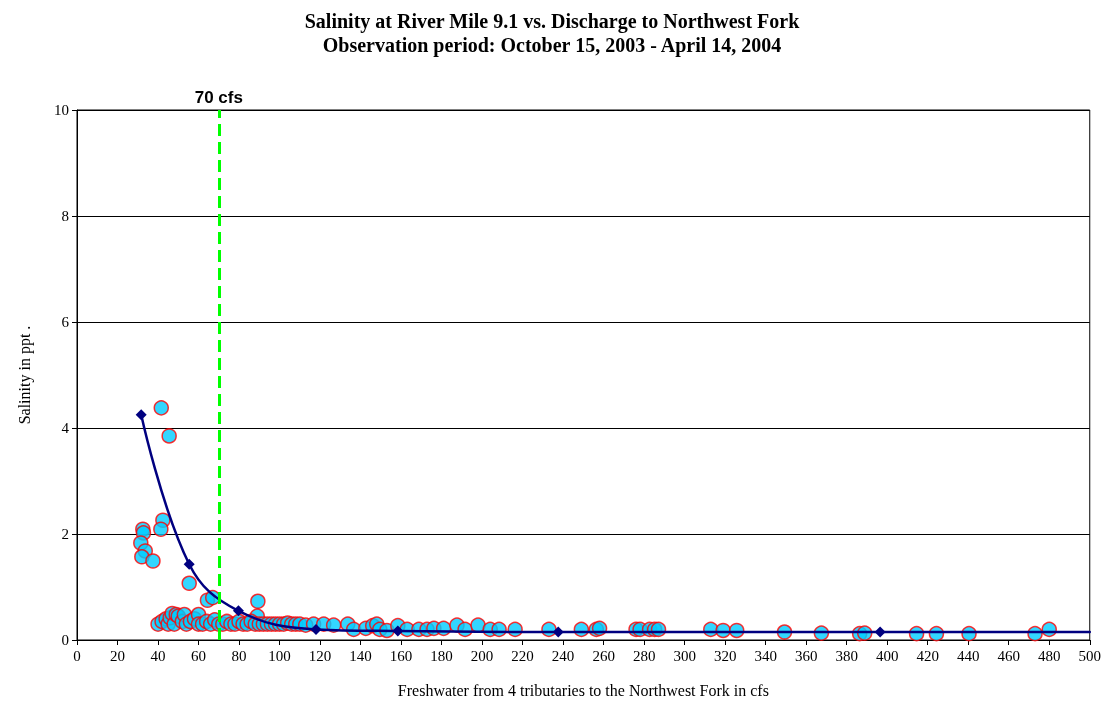 This screenshot has width=1104, height=725. What do you see at coordinates (61, 110) in the screenshot?
I see `y-tick-label: 10` at bounding box center [61, 110].